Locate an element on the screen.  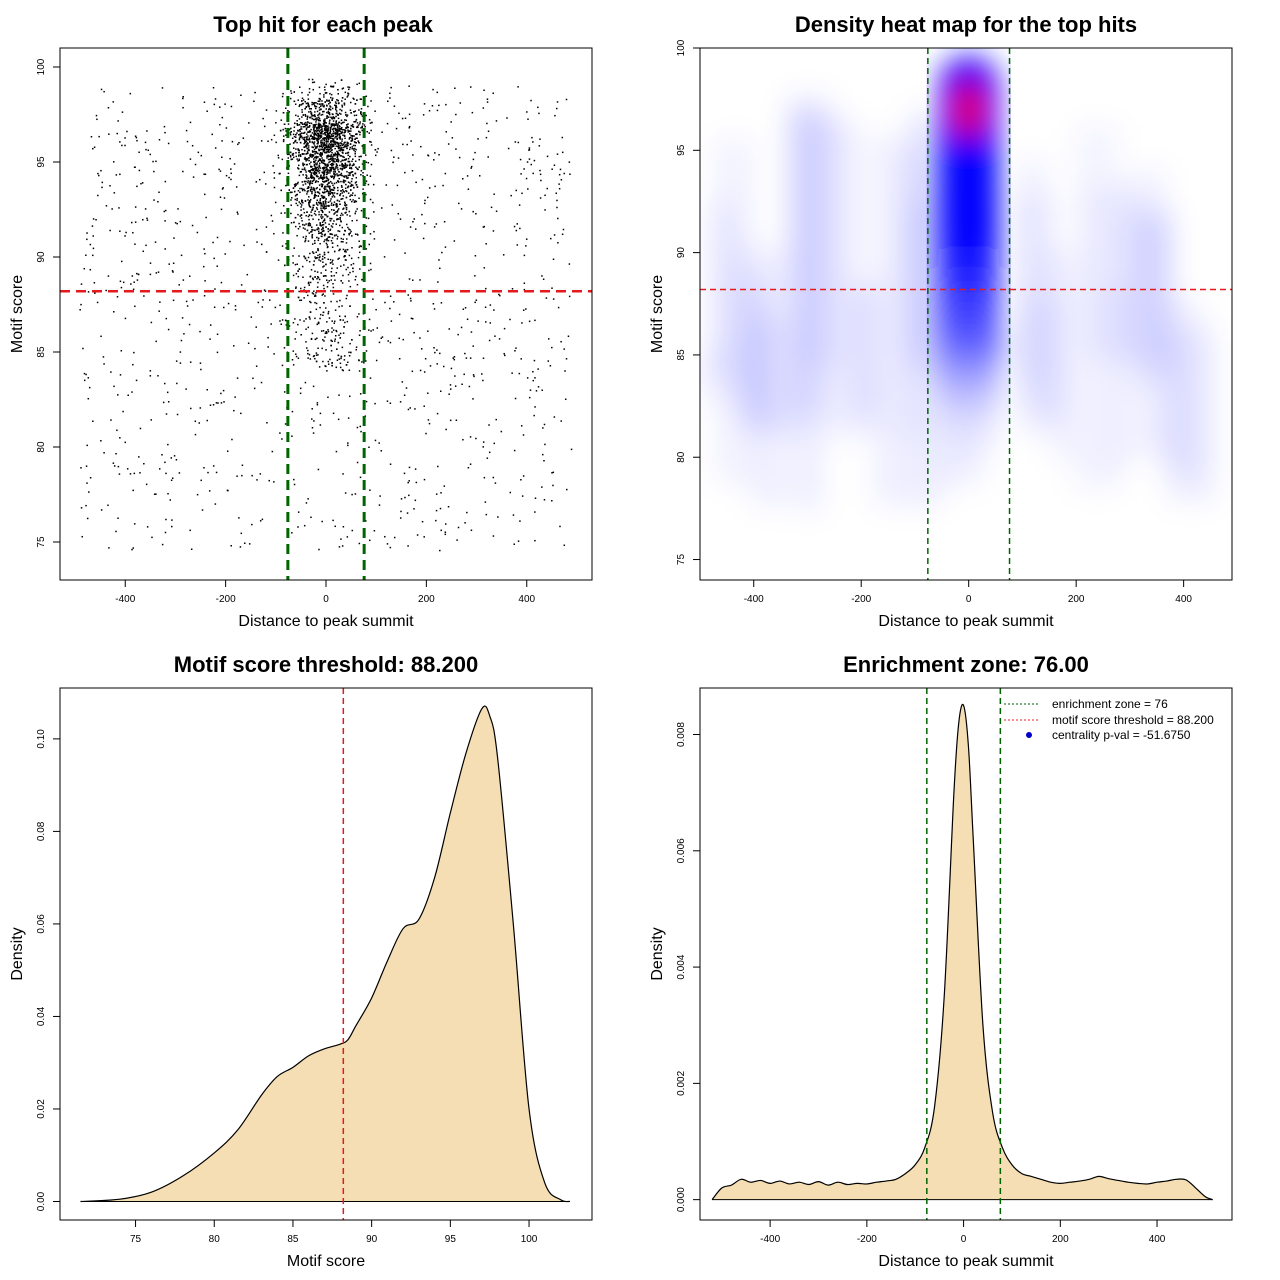
heatmap-cell is located at coordinates (1049, 337).